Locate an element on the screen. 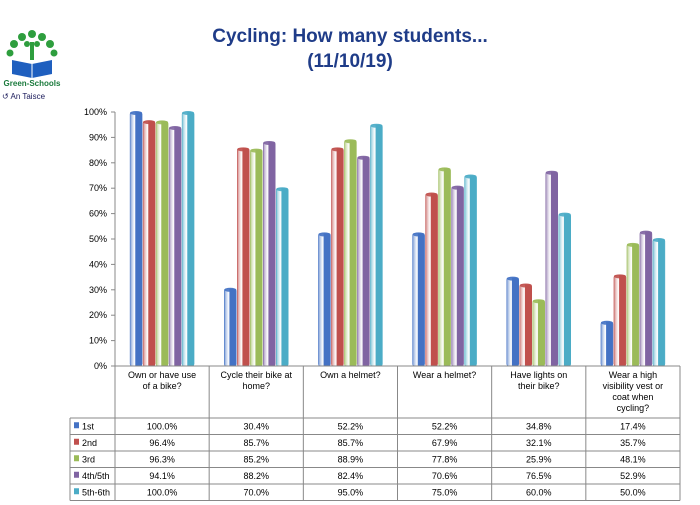 This screenshot has width=700, height=505. table-cell-value: 60.0% is located at coordinates (539, 492).